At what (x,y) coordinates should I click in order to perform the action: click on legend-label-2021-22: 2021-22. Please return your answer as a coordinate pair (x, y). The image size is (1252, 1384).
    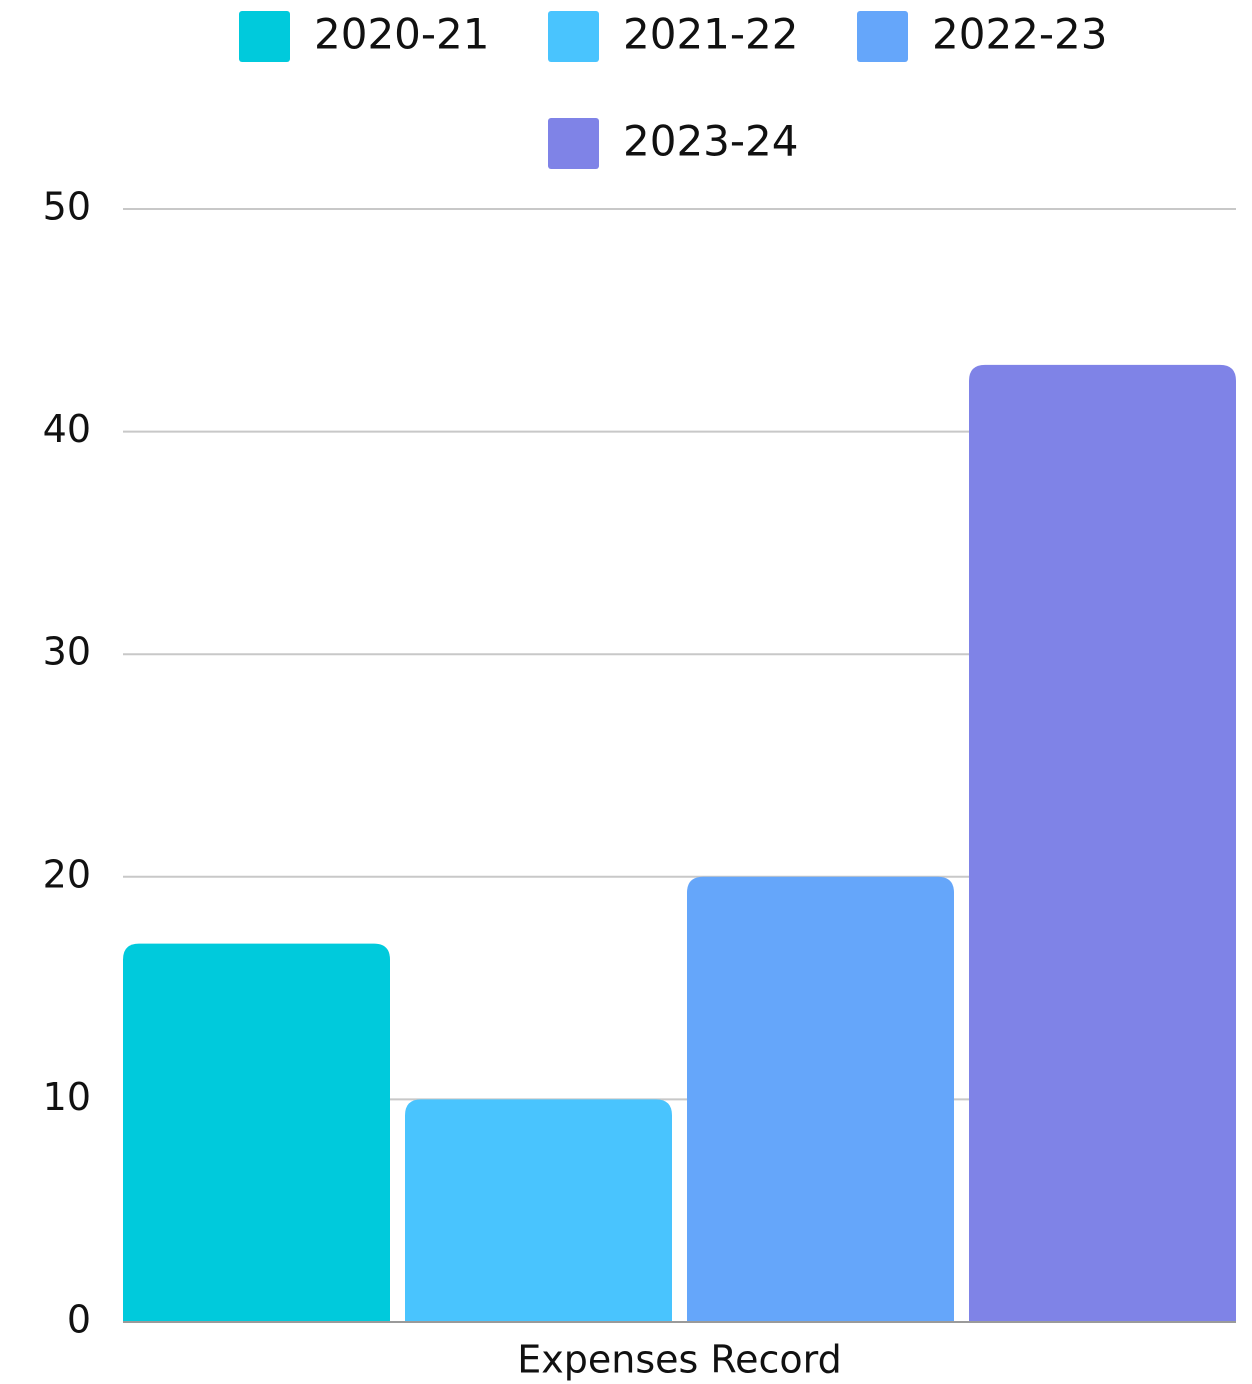
    Looking at the image, I should click on (711, 34).